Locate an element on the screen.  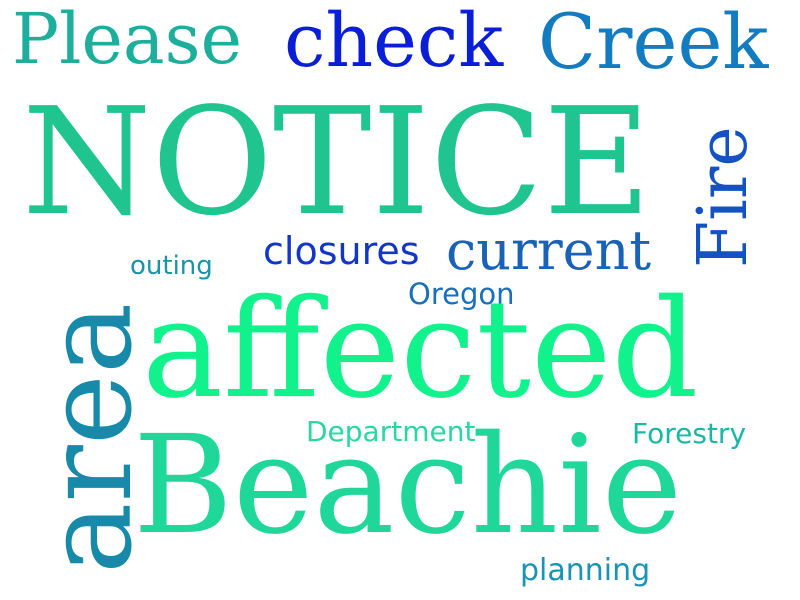
word-creek: Creek is located at coordinates (653, 43).